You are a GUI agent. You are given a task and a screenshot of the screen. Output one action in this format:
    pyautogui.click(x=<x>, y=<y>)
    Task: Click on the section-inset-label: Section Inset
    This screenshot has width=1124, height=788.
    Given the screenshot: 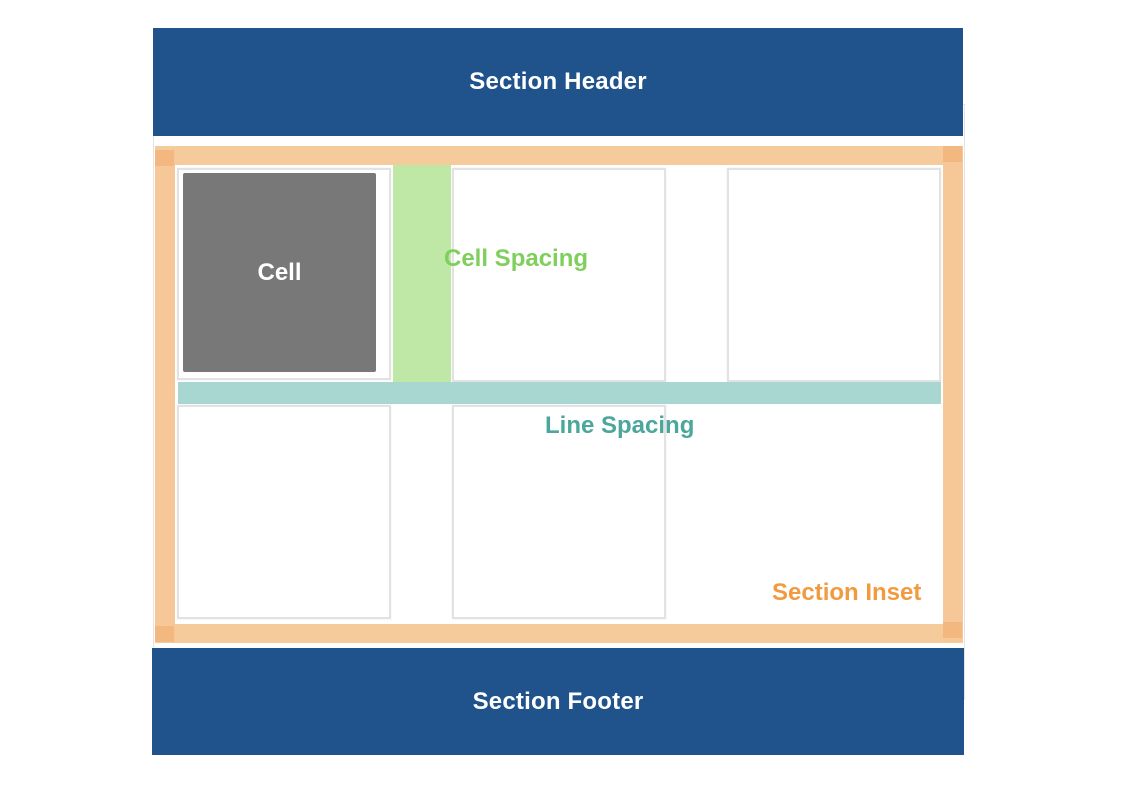 What is the action you would take?
    pyautogui.click(x=847, y=592)
    